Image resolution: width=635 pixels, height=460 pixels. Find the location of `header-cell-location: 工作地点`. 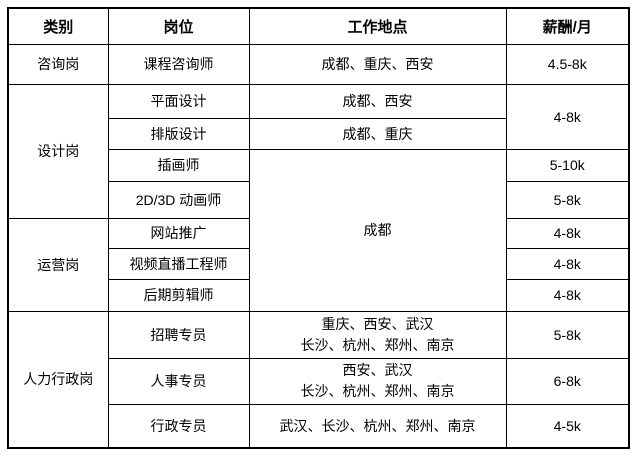

header-cell-location: 工作地点 is located at coordinates (377, 26).